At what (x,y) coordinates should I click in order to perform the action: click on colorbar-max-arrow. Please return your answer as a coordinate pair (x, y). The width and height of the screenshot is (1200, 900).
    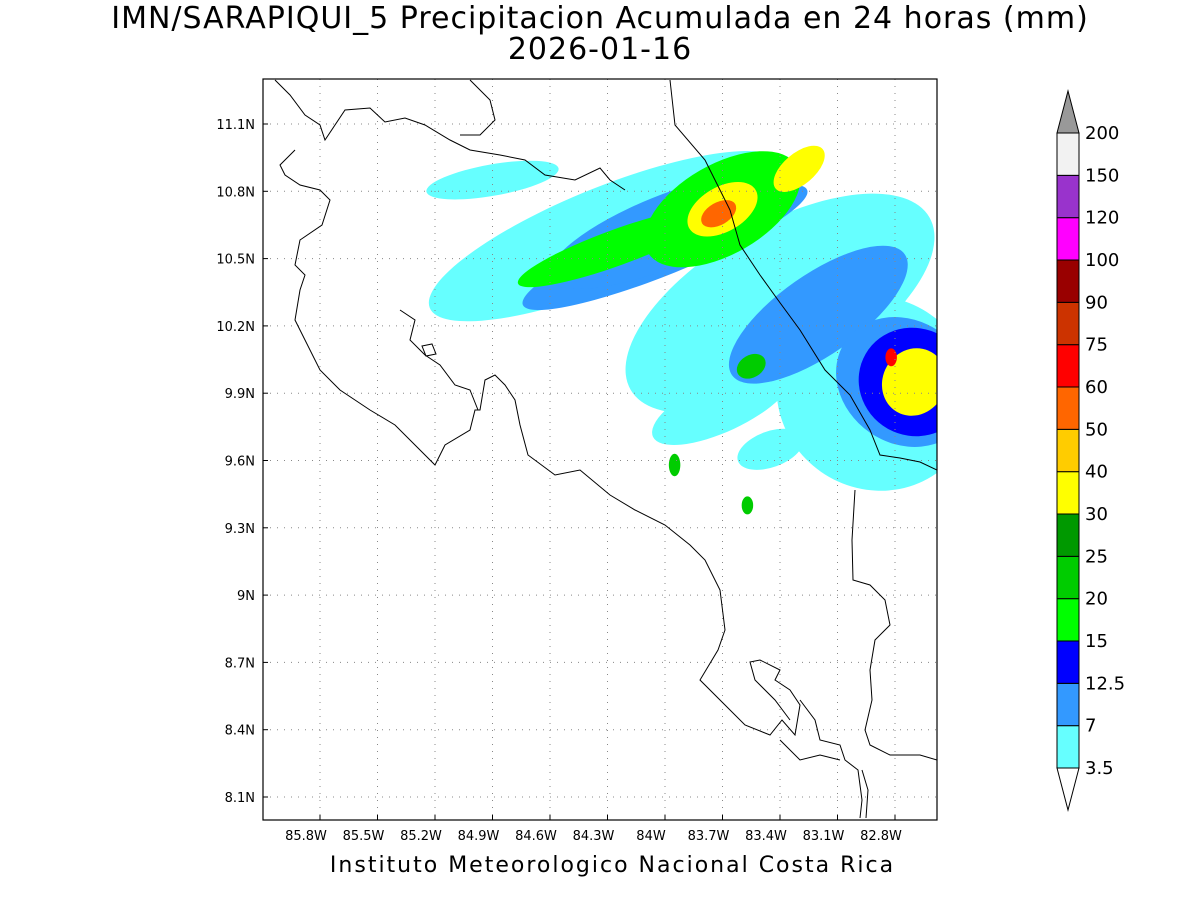
    Looking at the image, I should click on (1068, 111).